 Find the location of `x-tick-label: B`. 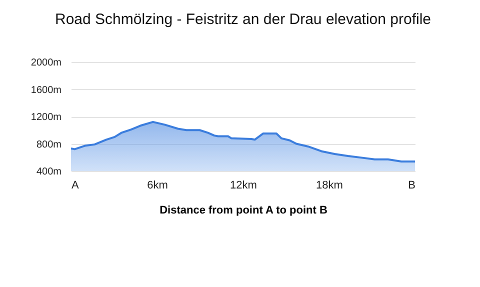

x-tick-label: B is located at coordinates (412, 186).